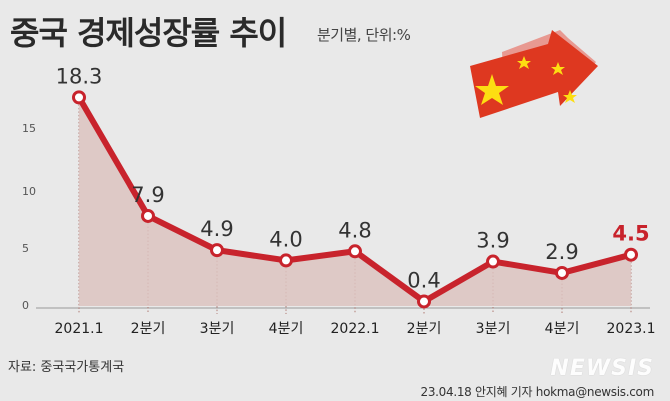 The width and height of the screenshot is (670, 401). Describe the element at coordinates (631, 329) in the screenshot. I see `x-tick-label: 2023.1` at that location.